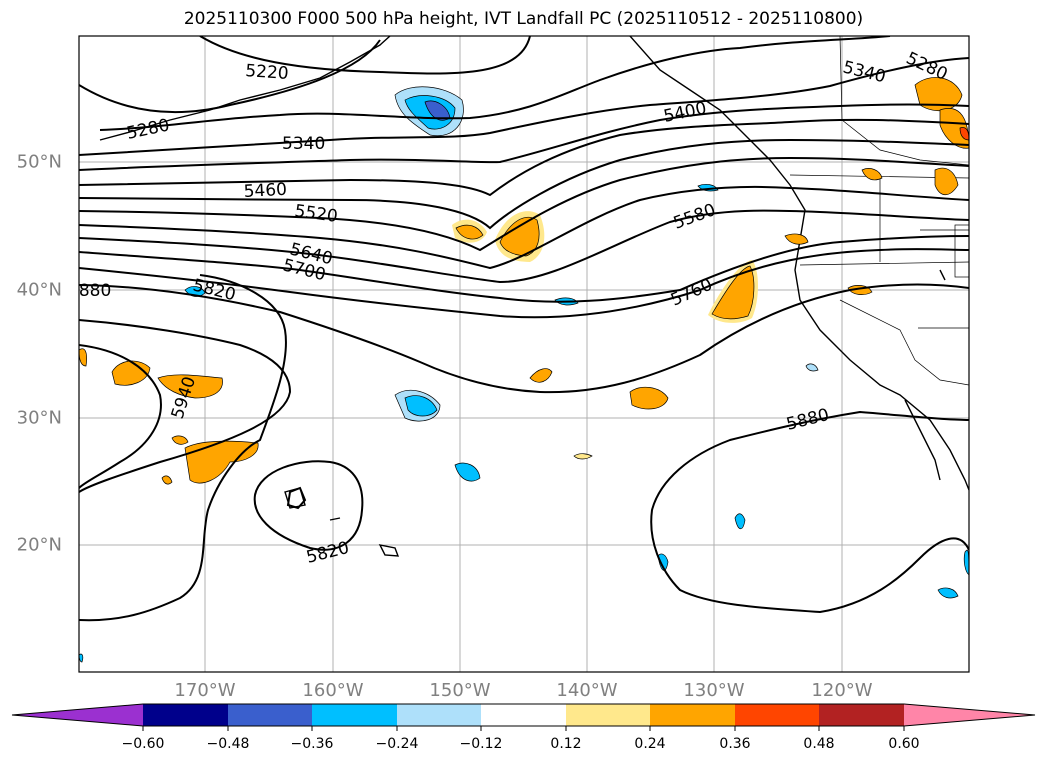  What do you see at coordinates (904, 744) in the screenshot?
I see `colorbar-tick-label: 0.60` at bounding box center [904, 744].